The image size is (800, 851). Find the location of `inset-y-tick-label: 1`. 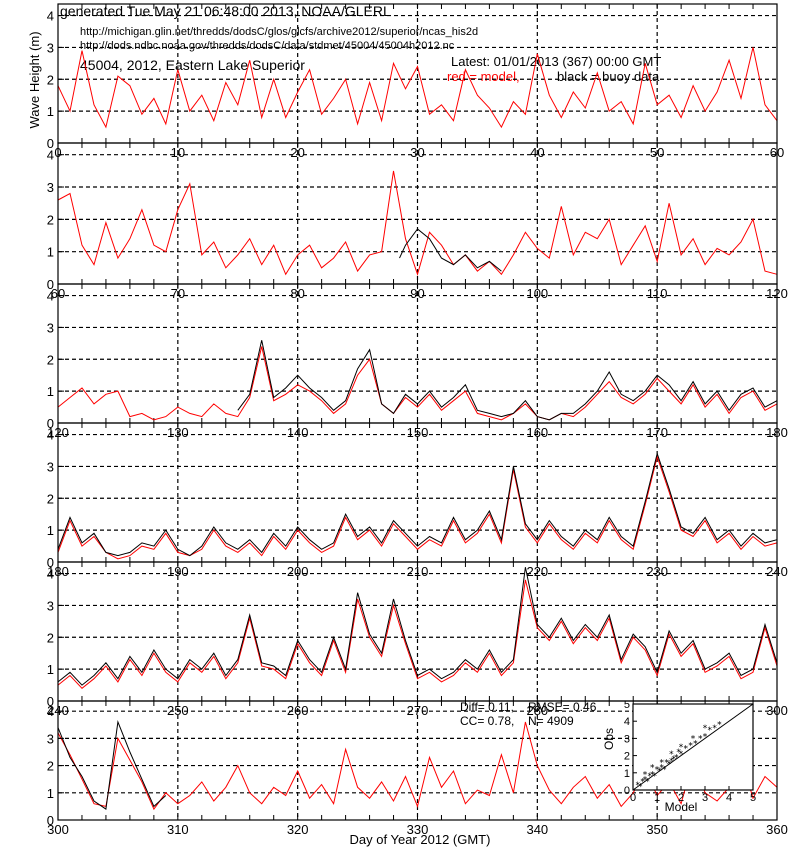

inset-y-tick-label: 1 is located at coordinates (627, 774).